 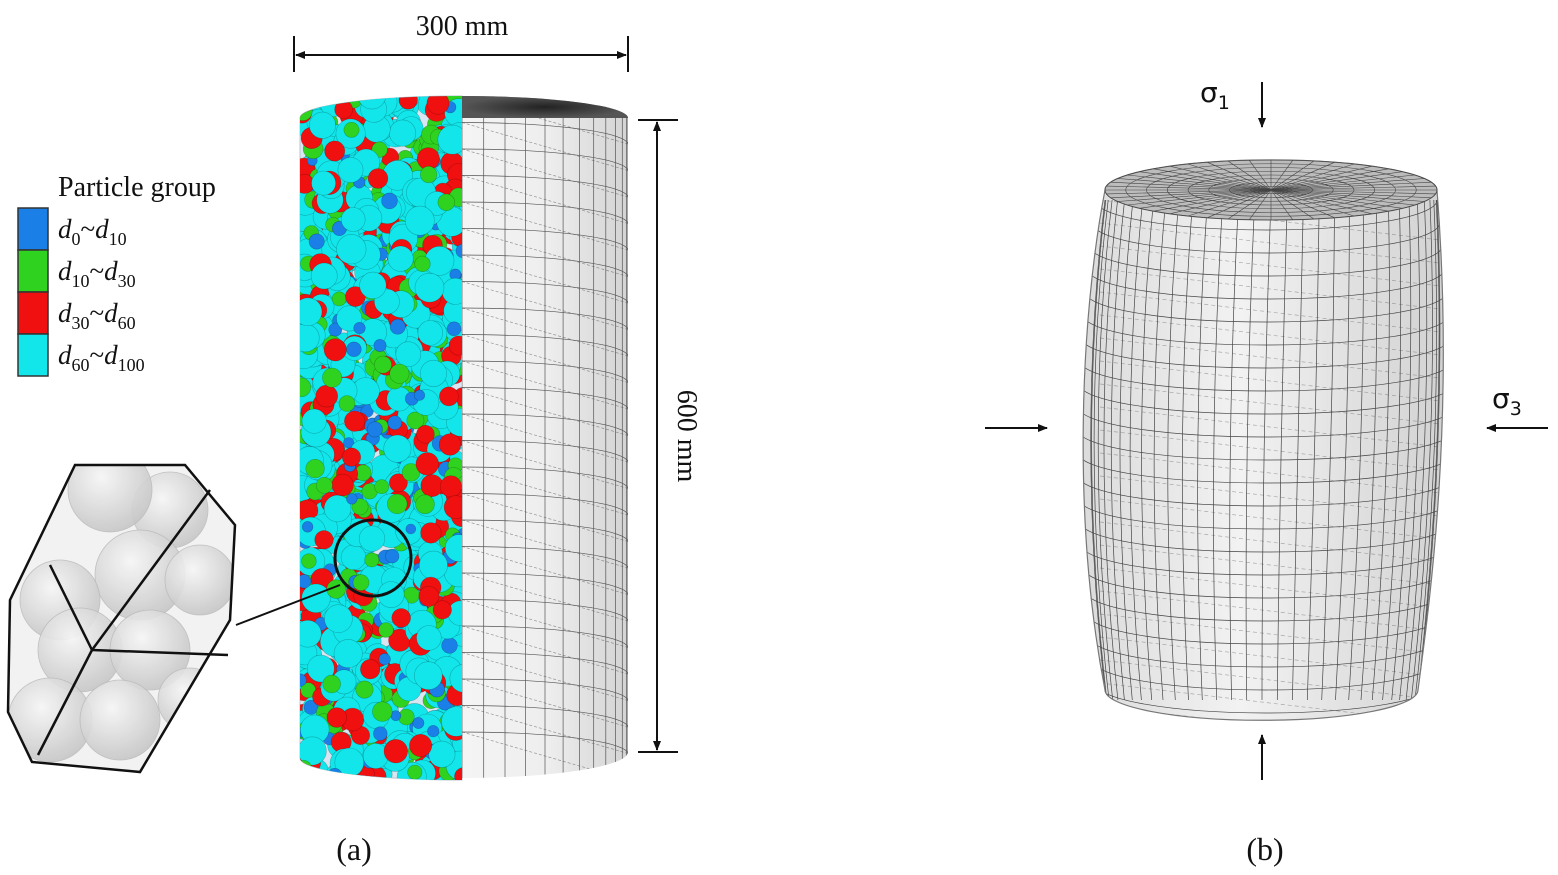 What do you see at coordinates (1263, 440) in the screenshot?
I see `specimen-b` at bounding box center [1263, 440].